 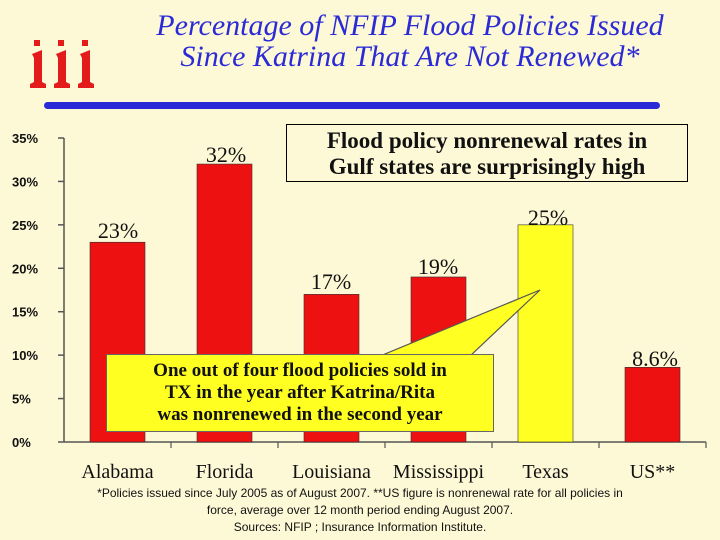 What do you see at coordinates (62, 64) in the screenshot?
I see `iii-logo-icon` at bounding box center [62, 64].